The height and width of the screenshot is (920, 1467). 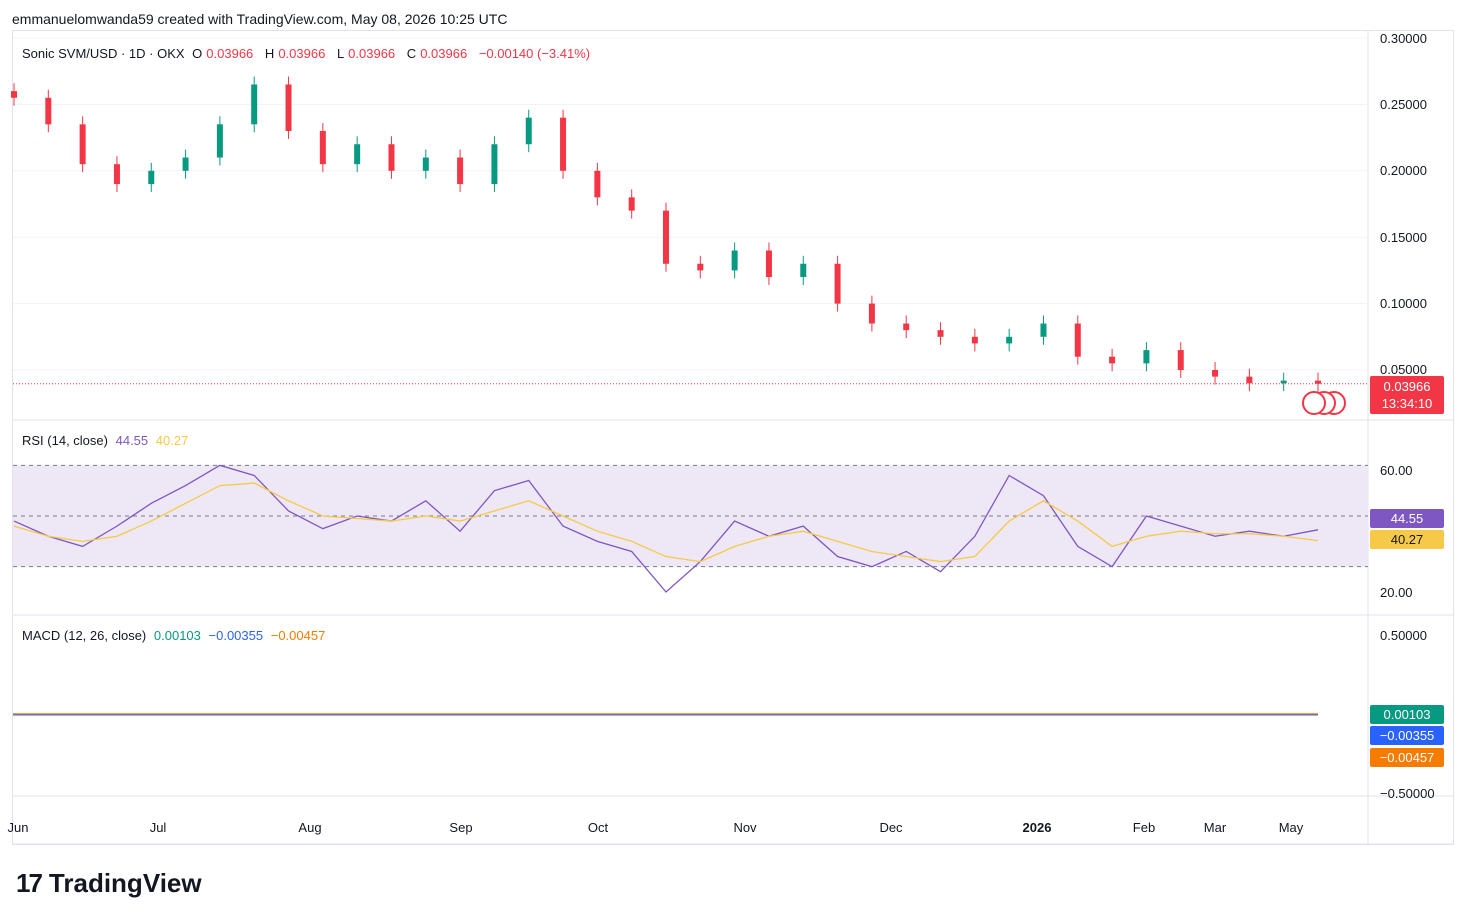 I want to click on rsi-legend: RSI (14, close) 44.55 40.27, so click(x=107, y=440).